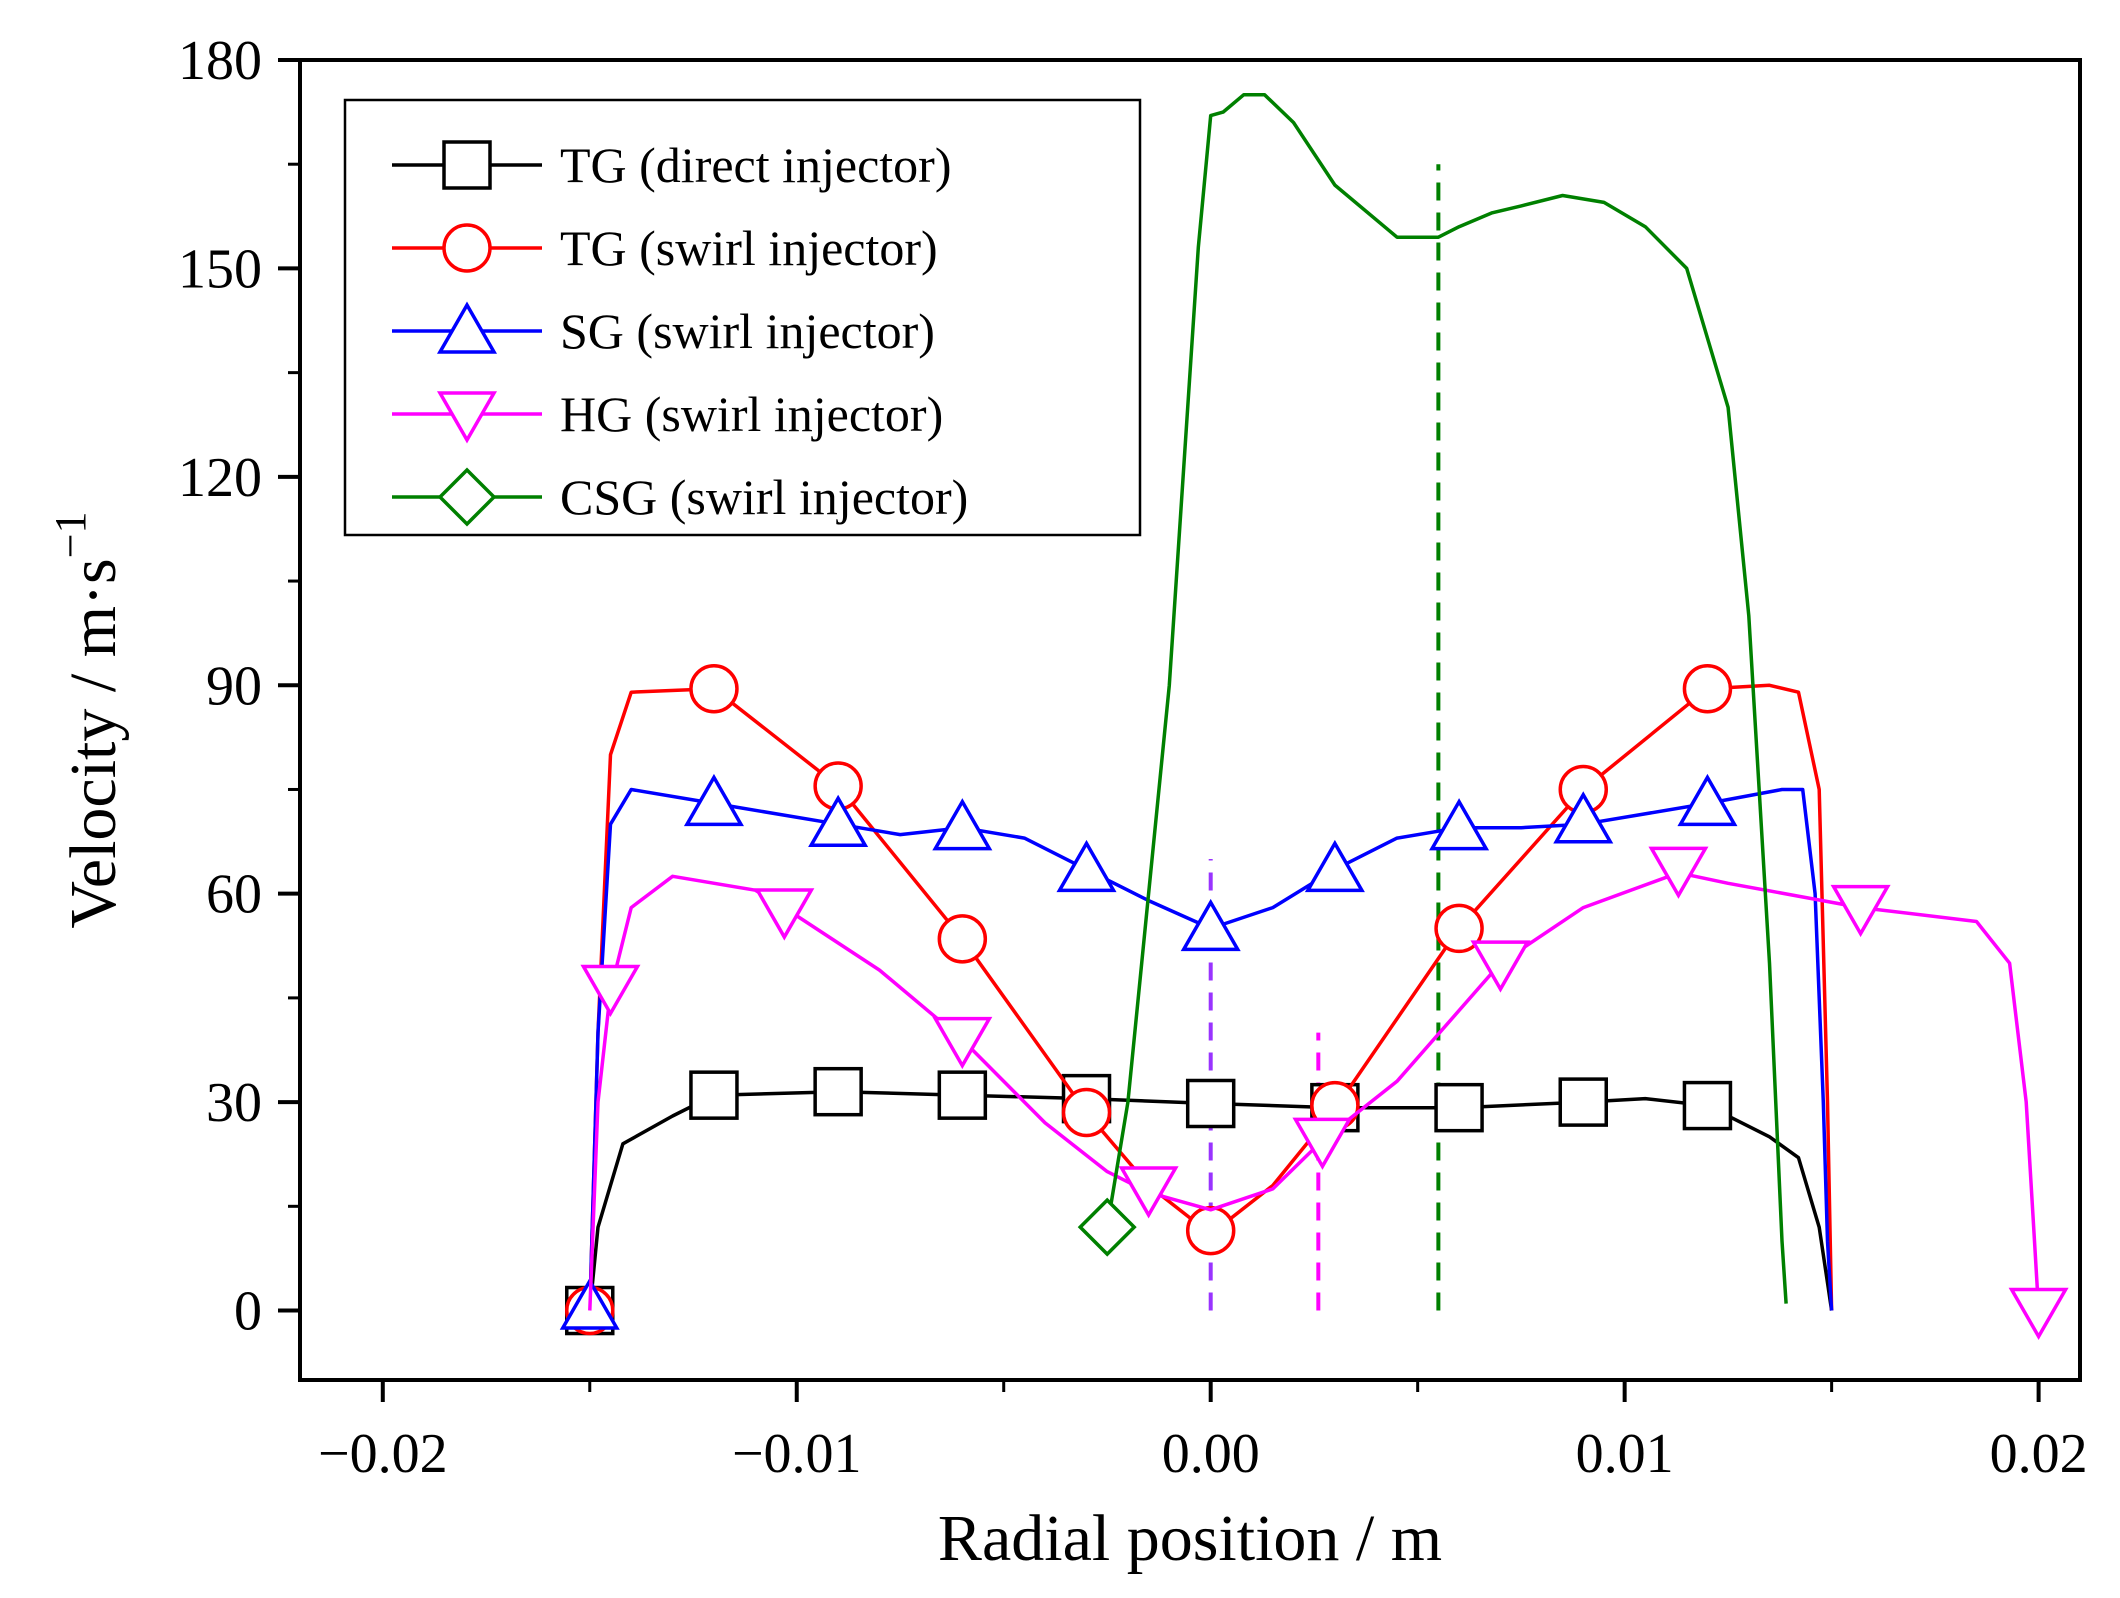 This screenshot has width=2120, height=1598. I want to click on legend-label-4: CSG (swirl injector), so click(764, 497).